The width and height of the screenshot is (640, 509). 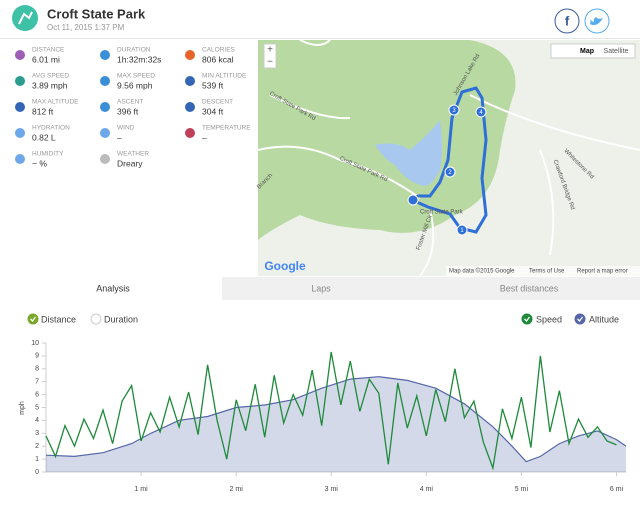 I want to click on stat-label: HUMIDITY, so click(x=48, y=154).